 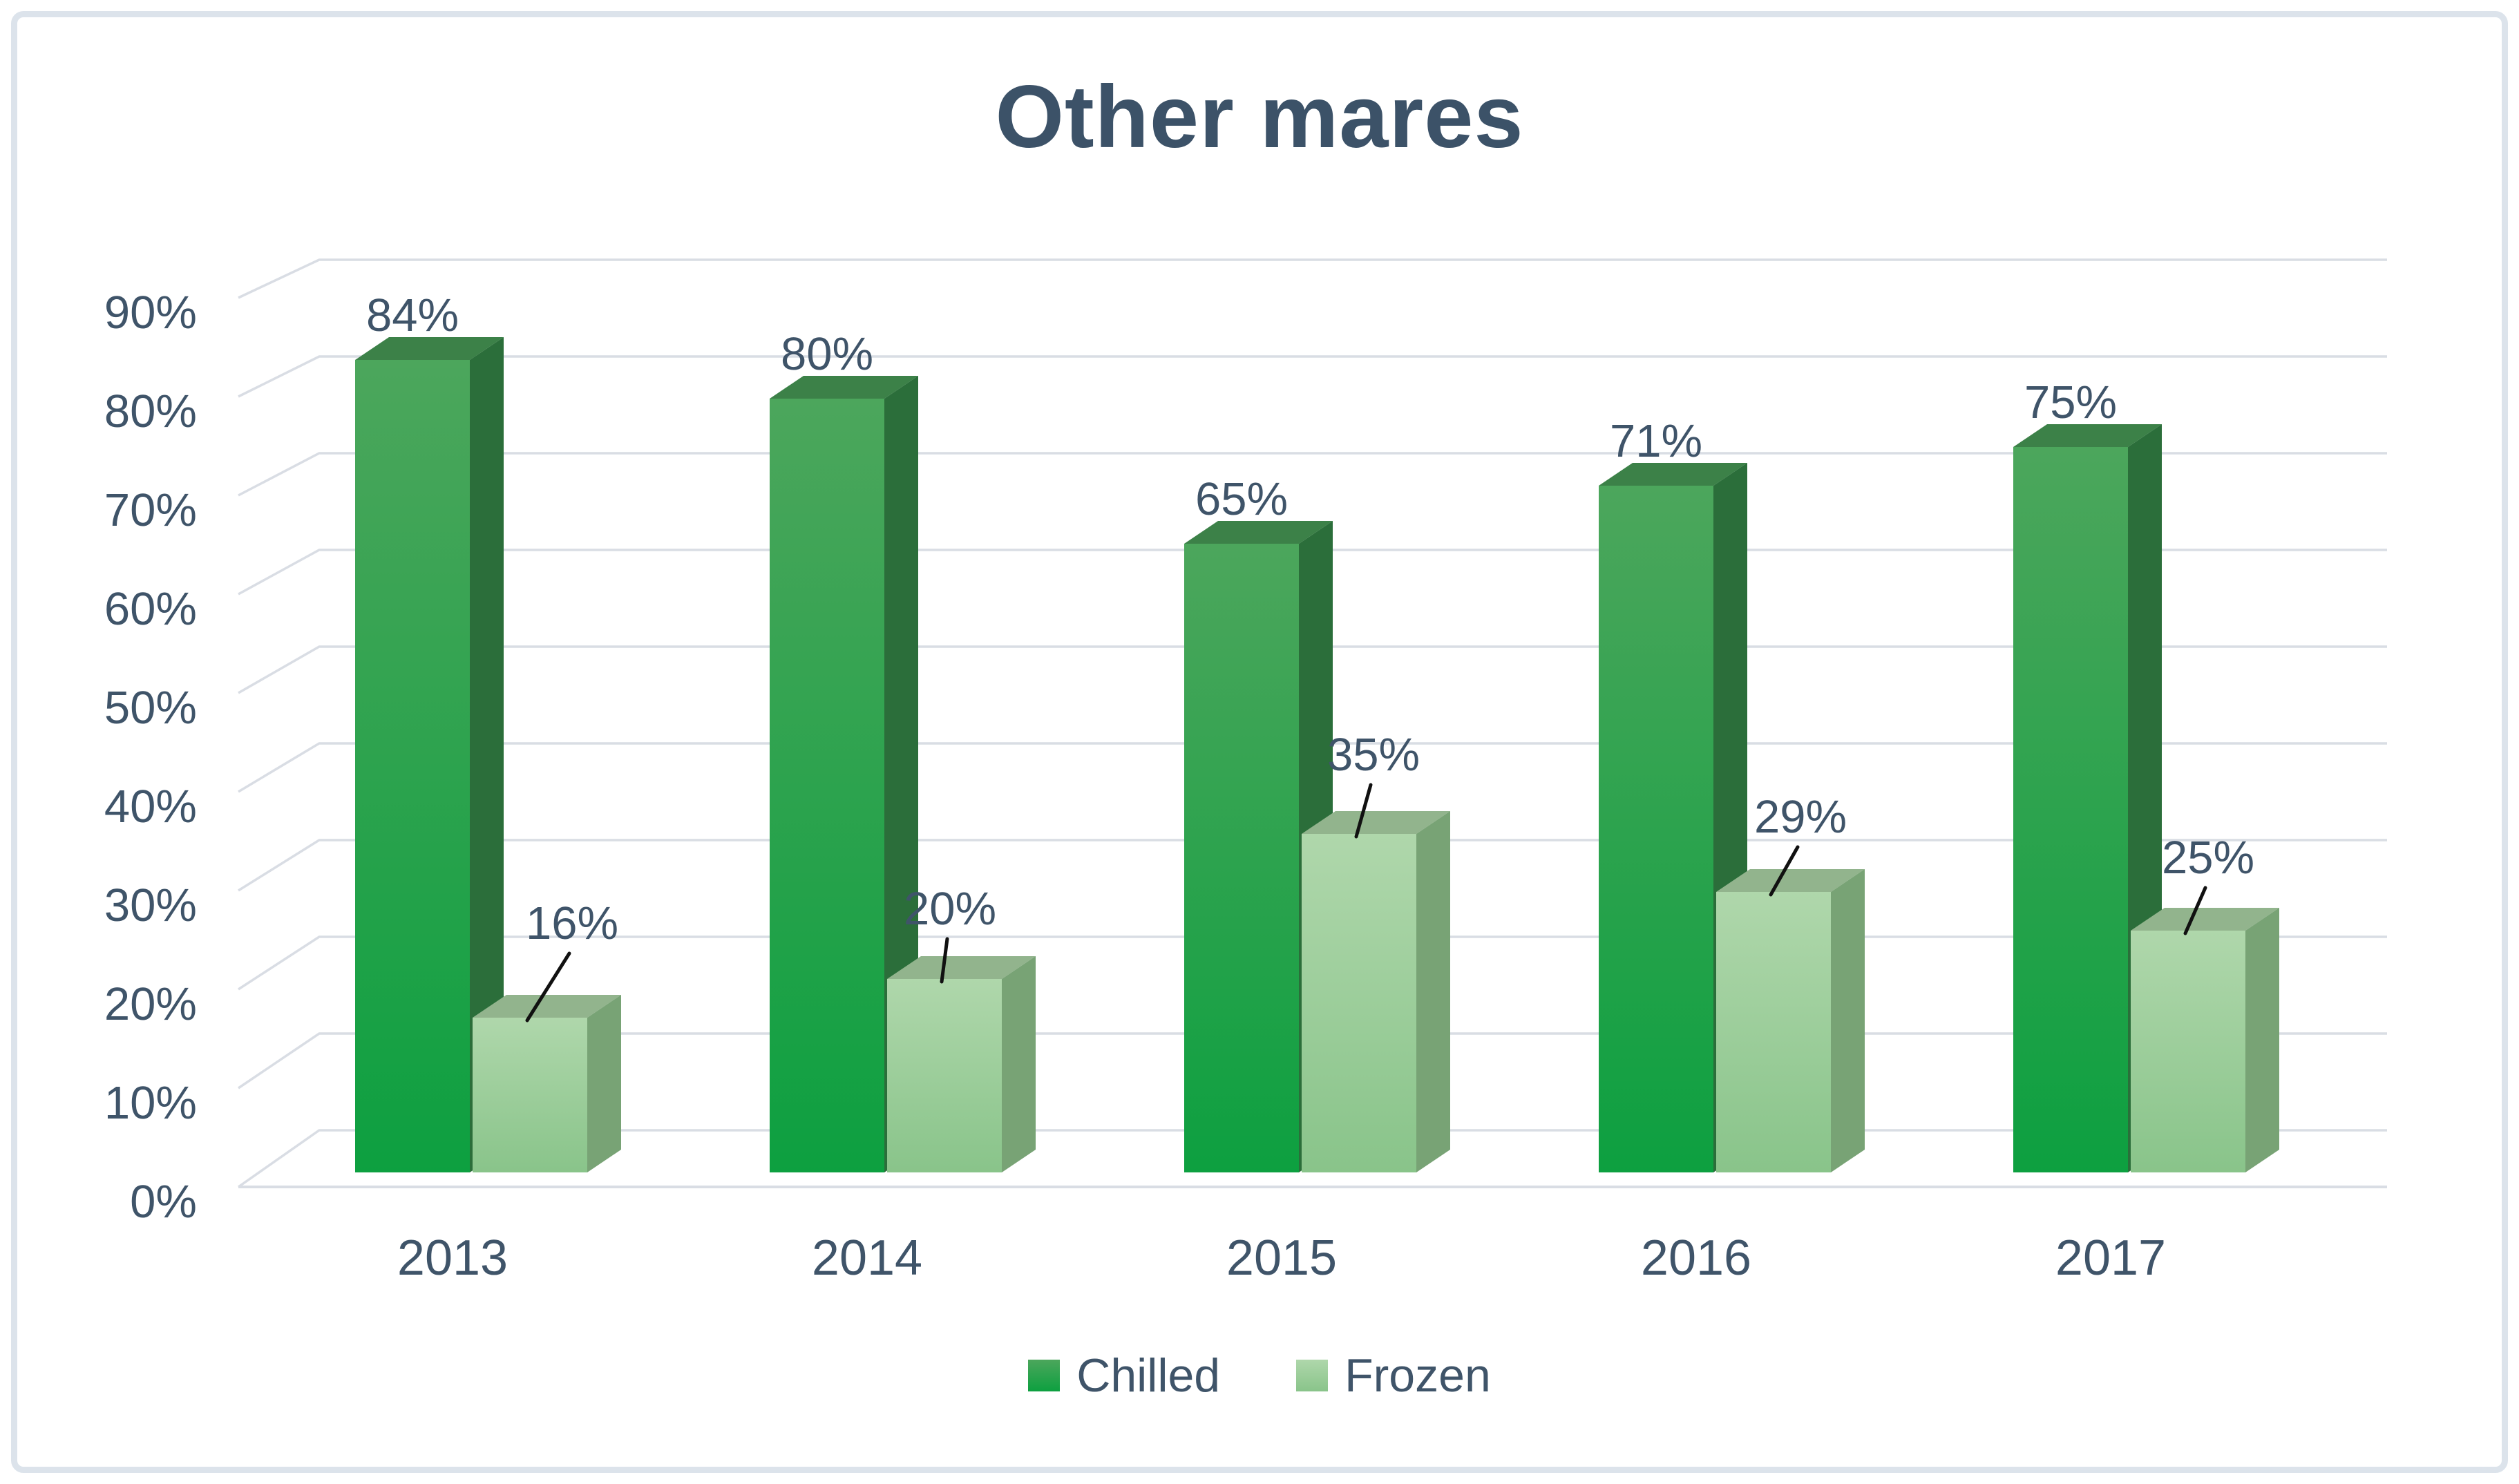 What do you see at coordinates (150, 313) in the screenshot?
I see `y-tick-90%: 90%` at bounding box center [150, 313].